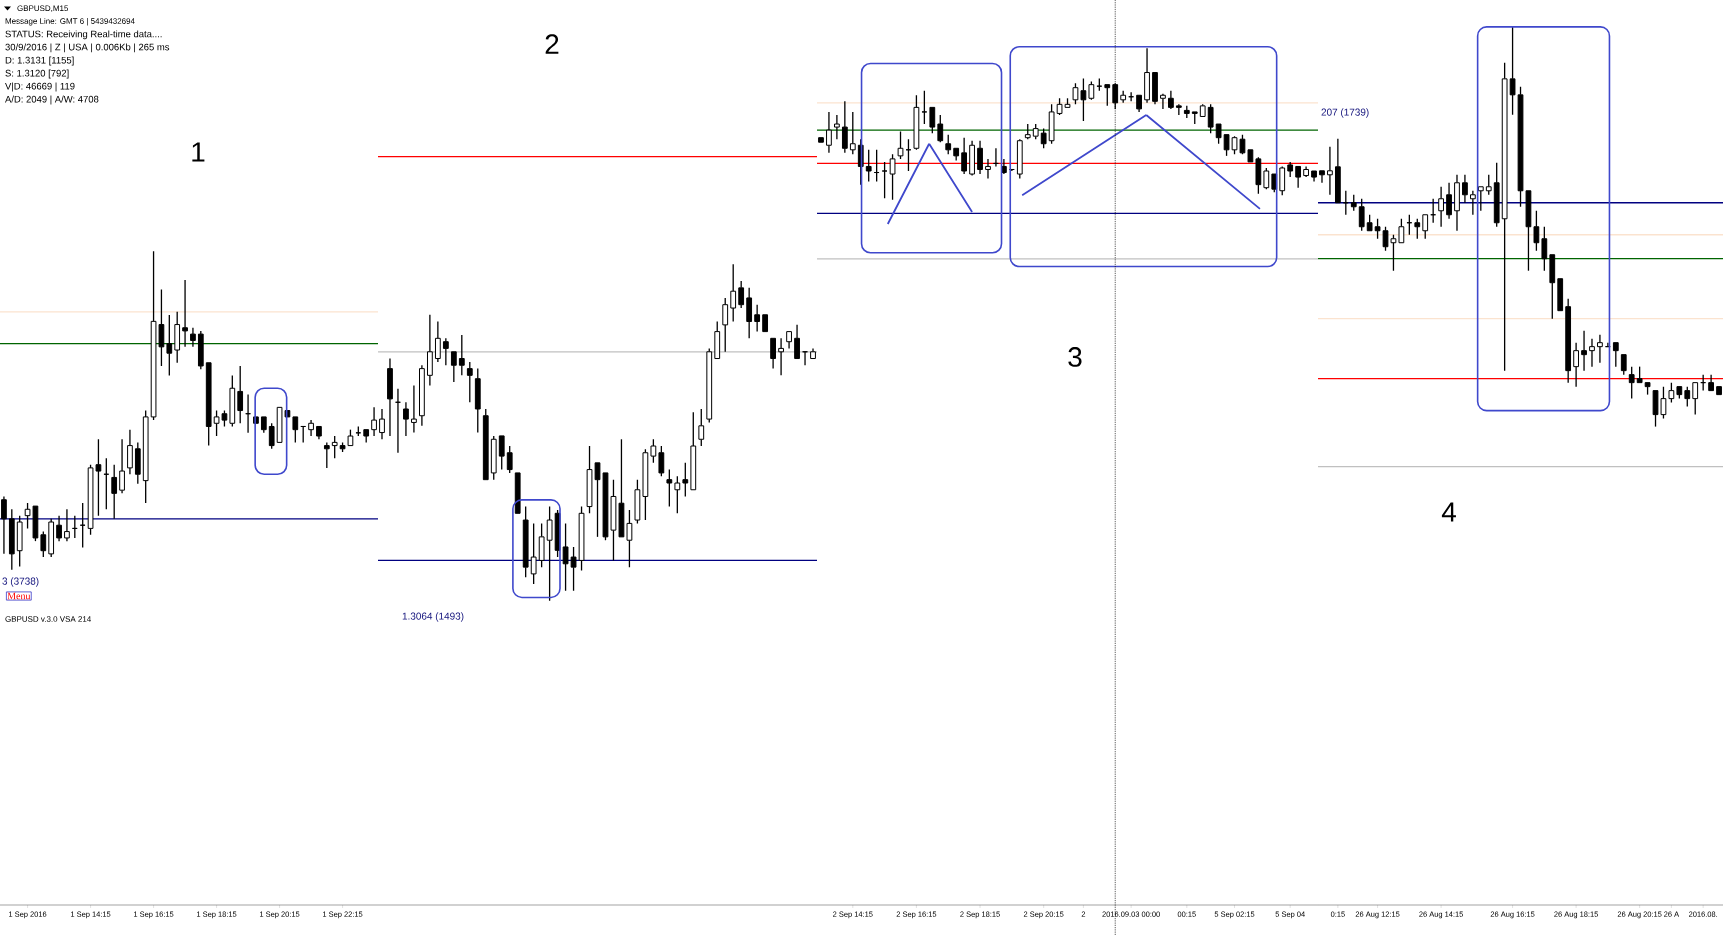 The image size is (1723, 935). I want to click on text: 3, so click(1075, 357).